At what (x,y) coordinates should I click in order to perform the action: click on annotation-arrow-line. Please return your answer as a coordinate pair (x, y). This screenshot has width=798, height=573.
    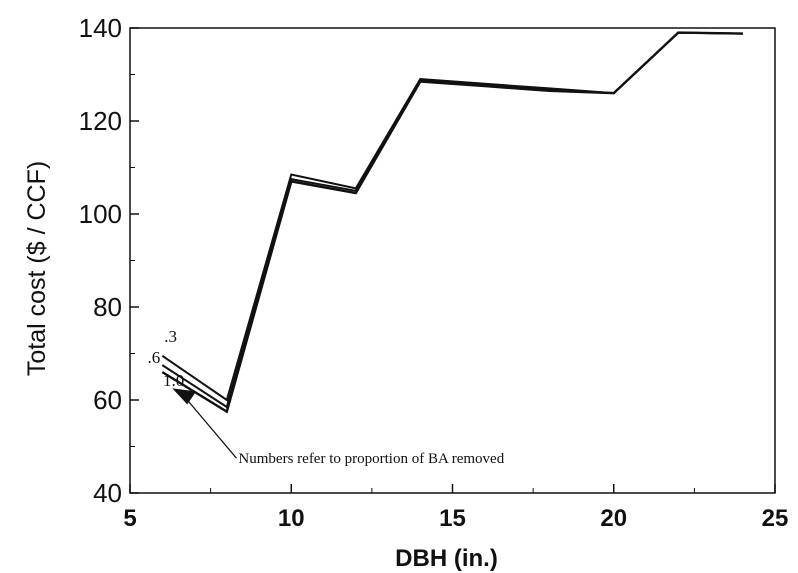
    Looking at the image, I should click on (210, 427).